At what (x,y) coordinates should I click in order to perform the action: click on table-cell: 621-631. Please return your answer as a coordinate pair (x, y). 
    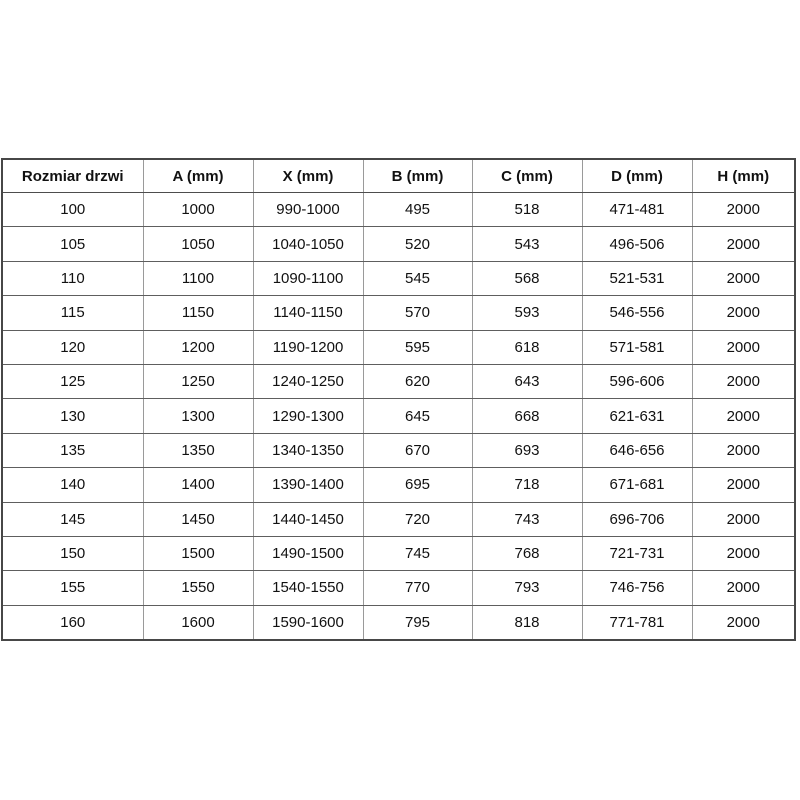
    Looking at the image, I should click on (637, 416).